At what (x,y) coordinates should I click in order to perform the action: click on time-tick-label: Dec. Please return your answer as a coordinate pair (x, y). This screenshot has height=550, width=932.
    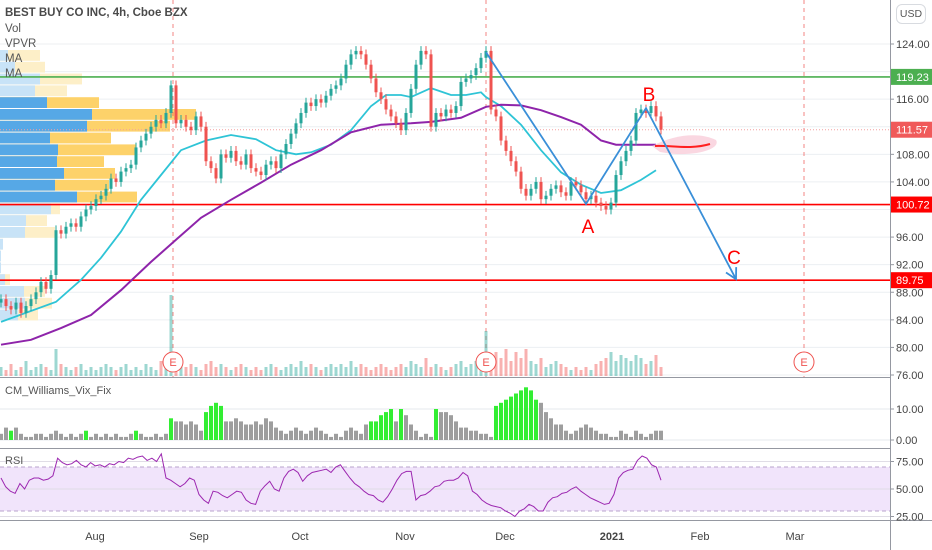
    Looking at the image, I should click on (505, 537).